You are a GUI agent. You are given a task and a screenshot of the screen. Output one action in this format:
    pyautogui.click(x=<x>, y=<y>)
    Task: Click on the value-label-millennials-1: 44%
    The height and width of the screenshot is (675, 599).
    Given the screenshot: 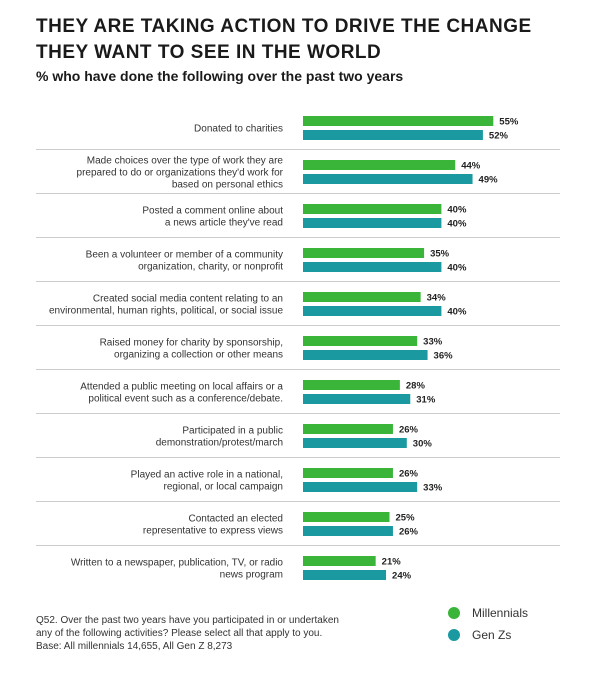 What is the action you would take?
    pyautogui.click(x=471, y=166)
    